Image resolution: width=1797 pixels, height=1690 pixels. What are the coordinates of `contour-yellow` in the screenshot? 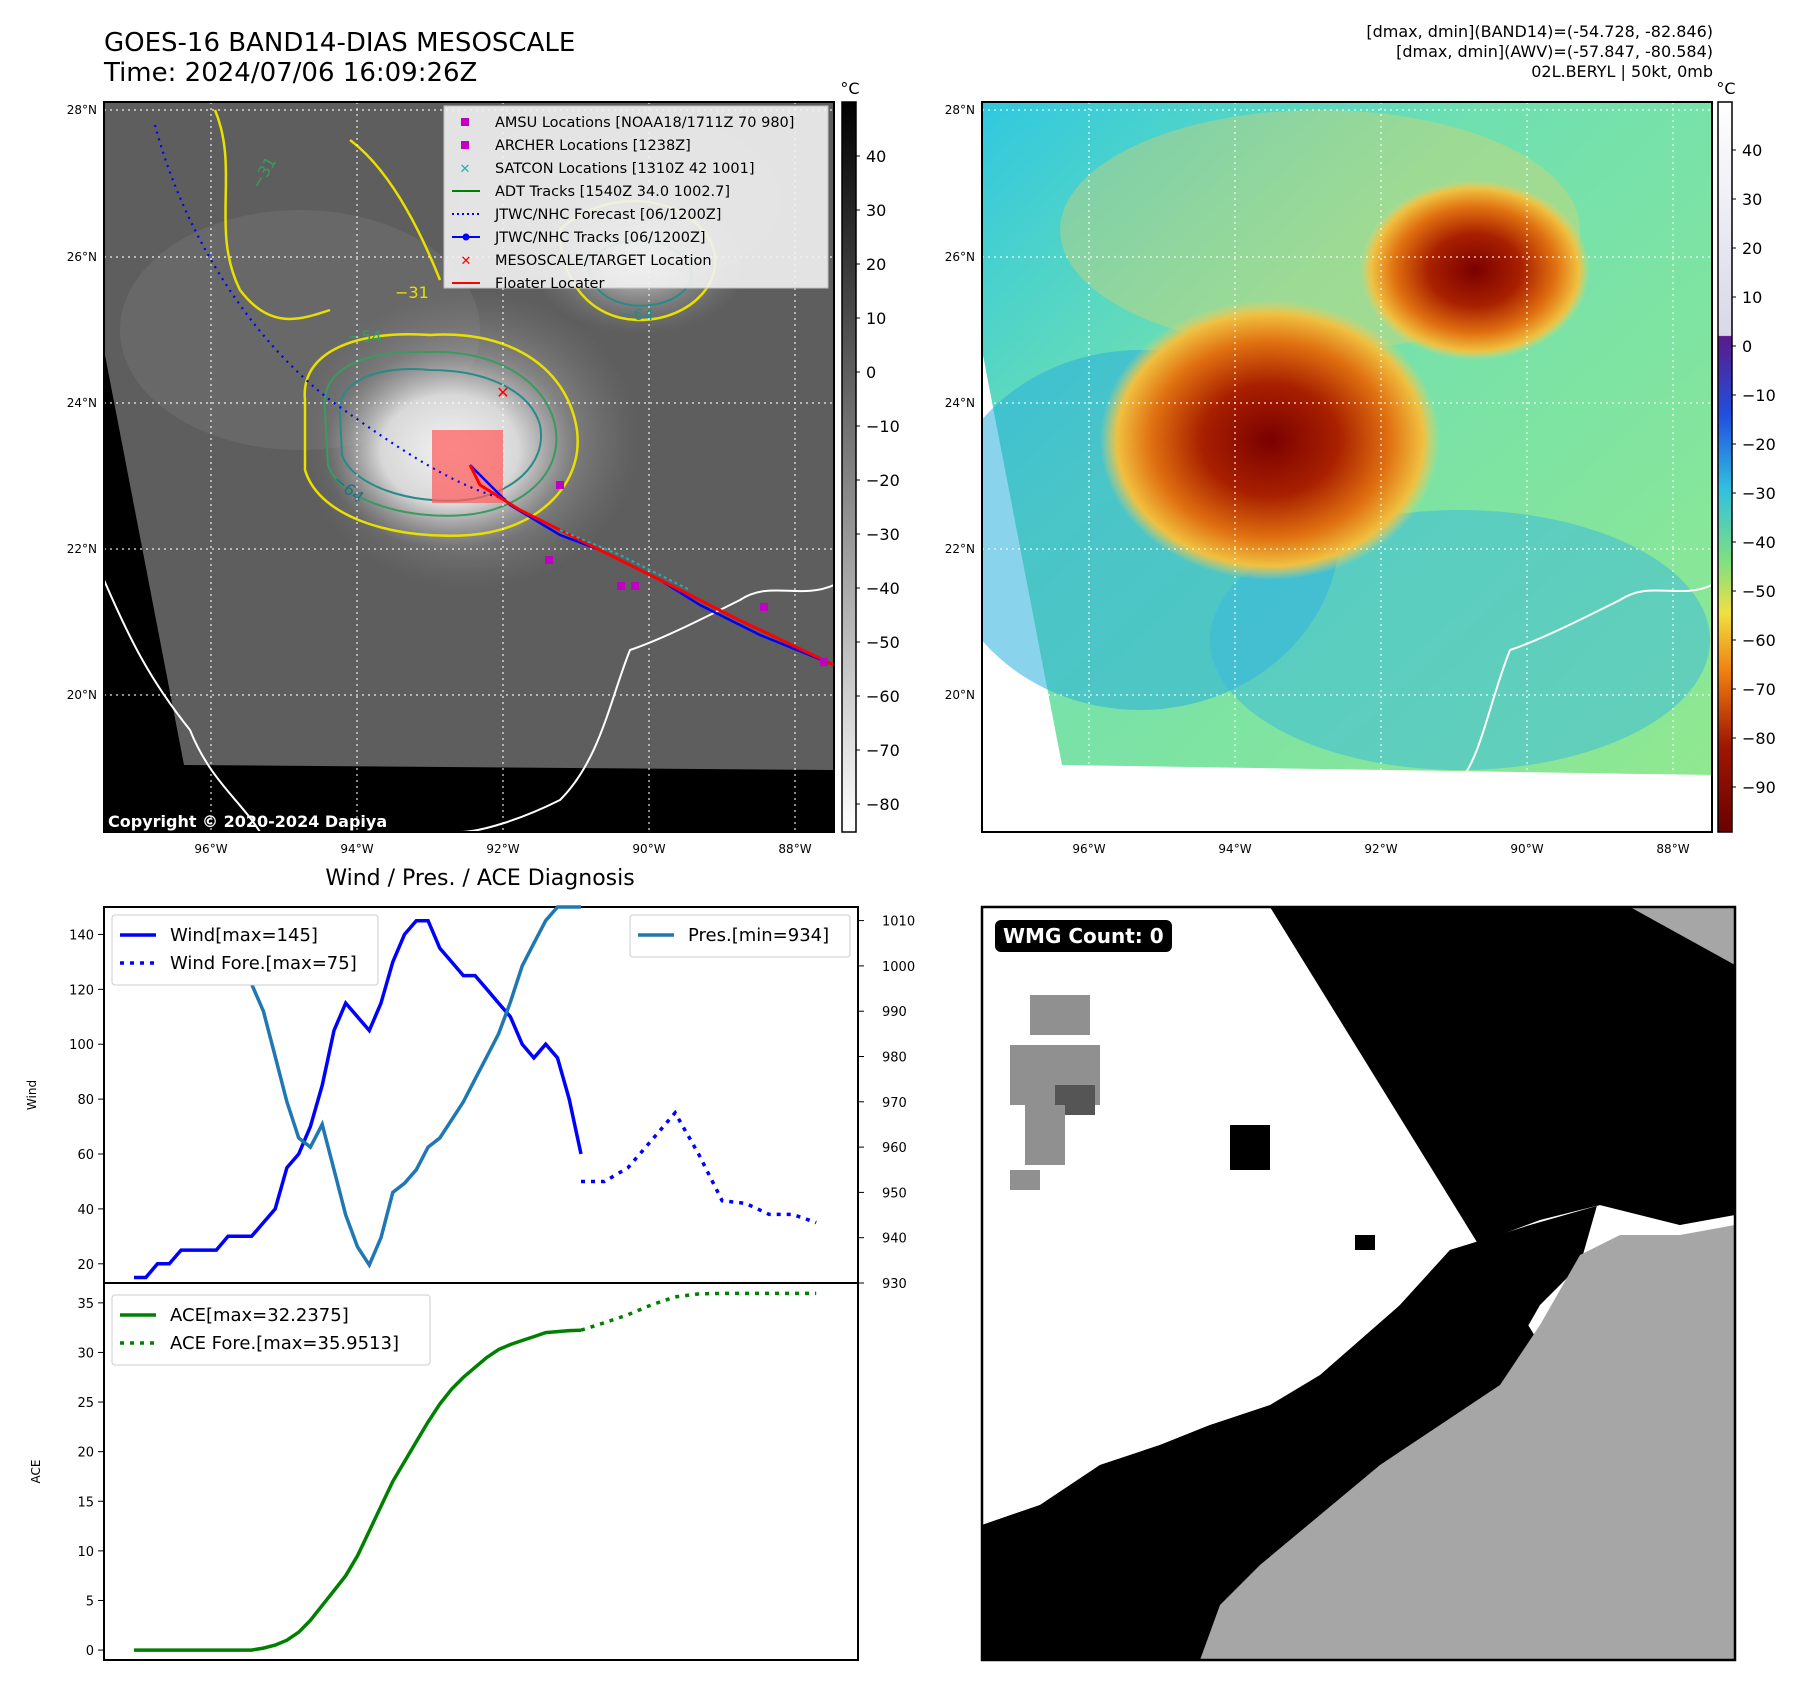 It's located at (441, 435).